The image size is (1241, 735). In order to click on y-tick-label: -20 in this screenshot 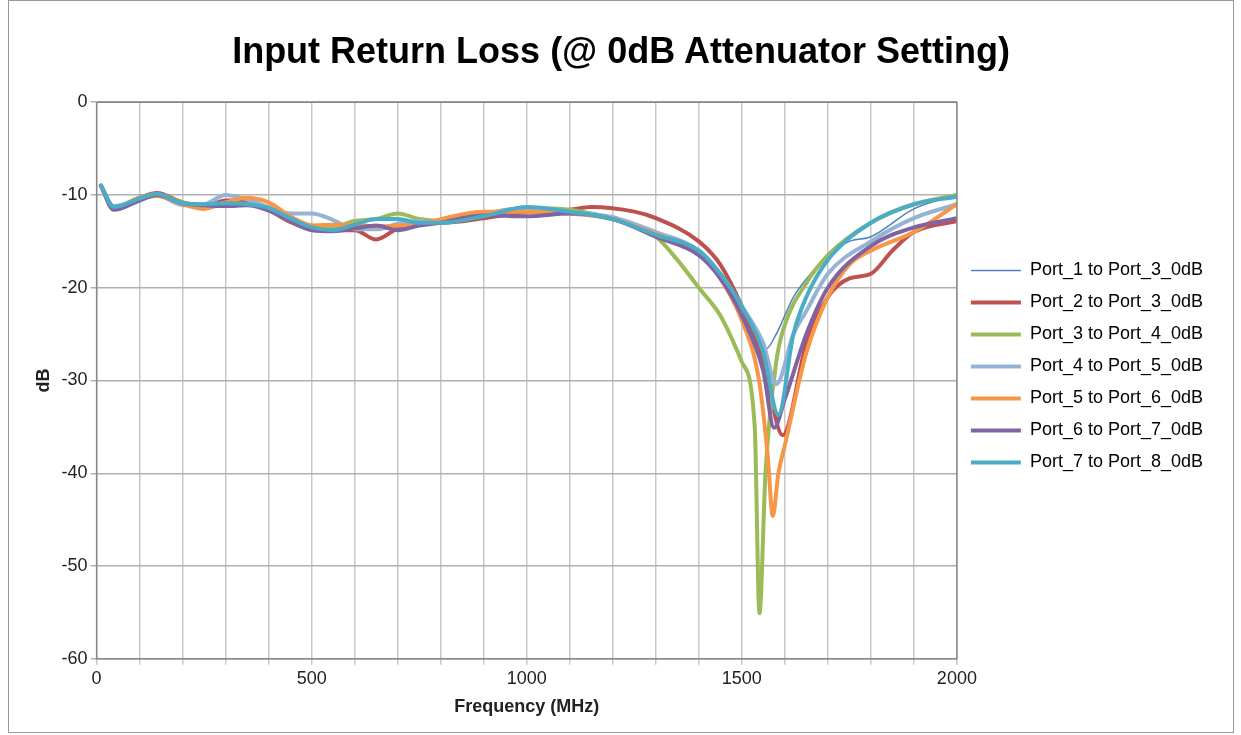, I will do `click(74, 286)`.